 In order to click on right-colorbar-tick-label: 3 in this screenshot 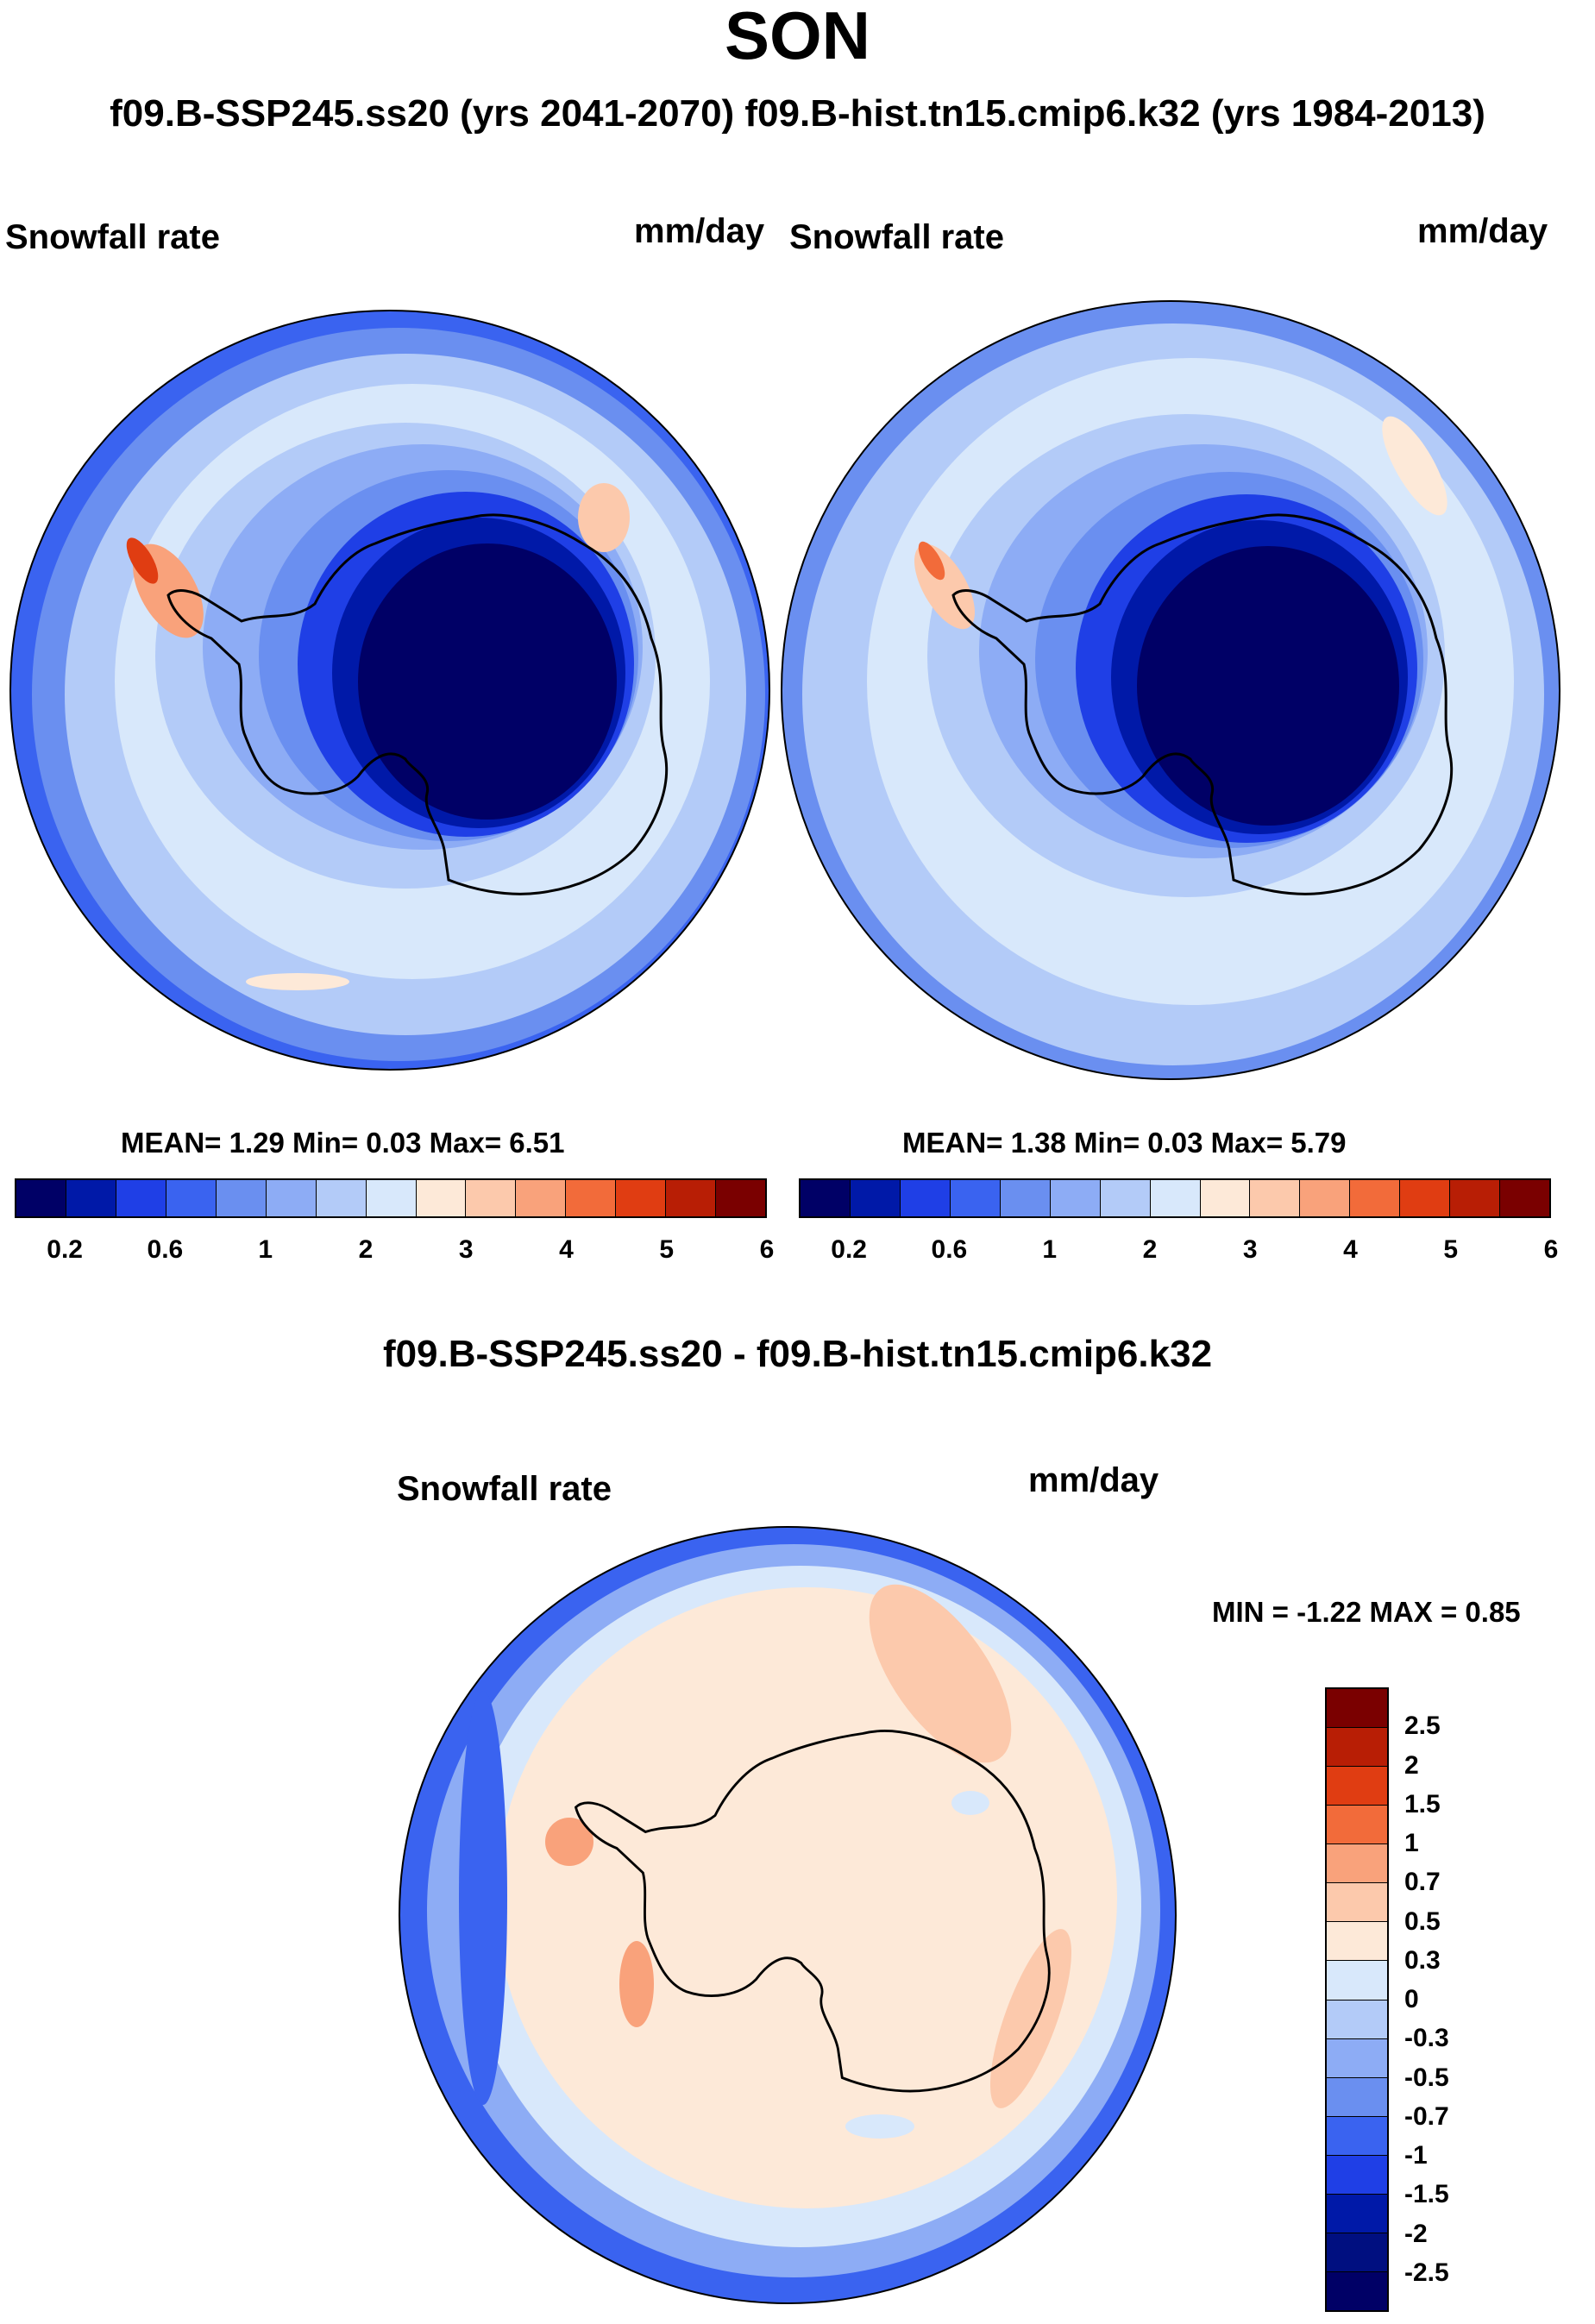, I will do `click(1250, 1250)`.